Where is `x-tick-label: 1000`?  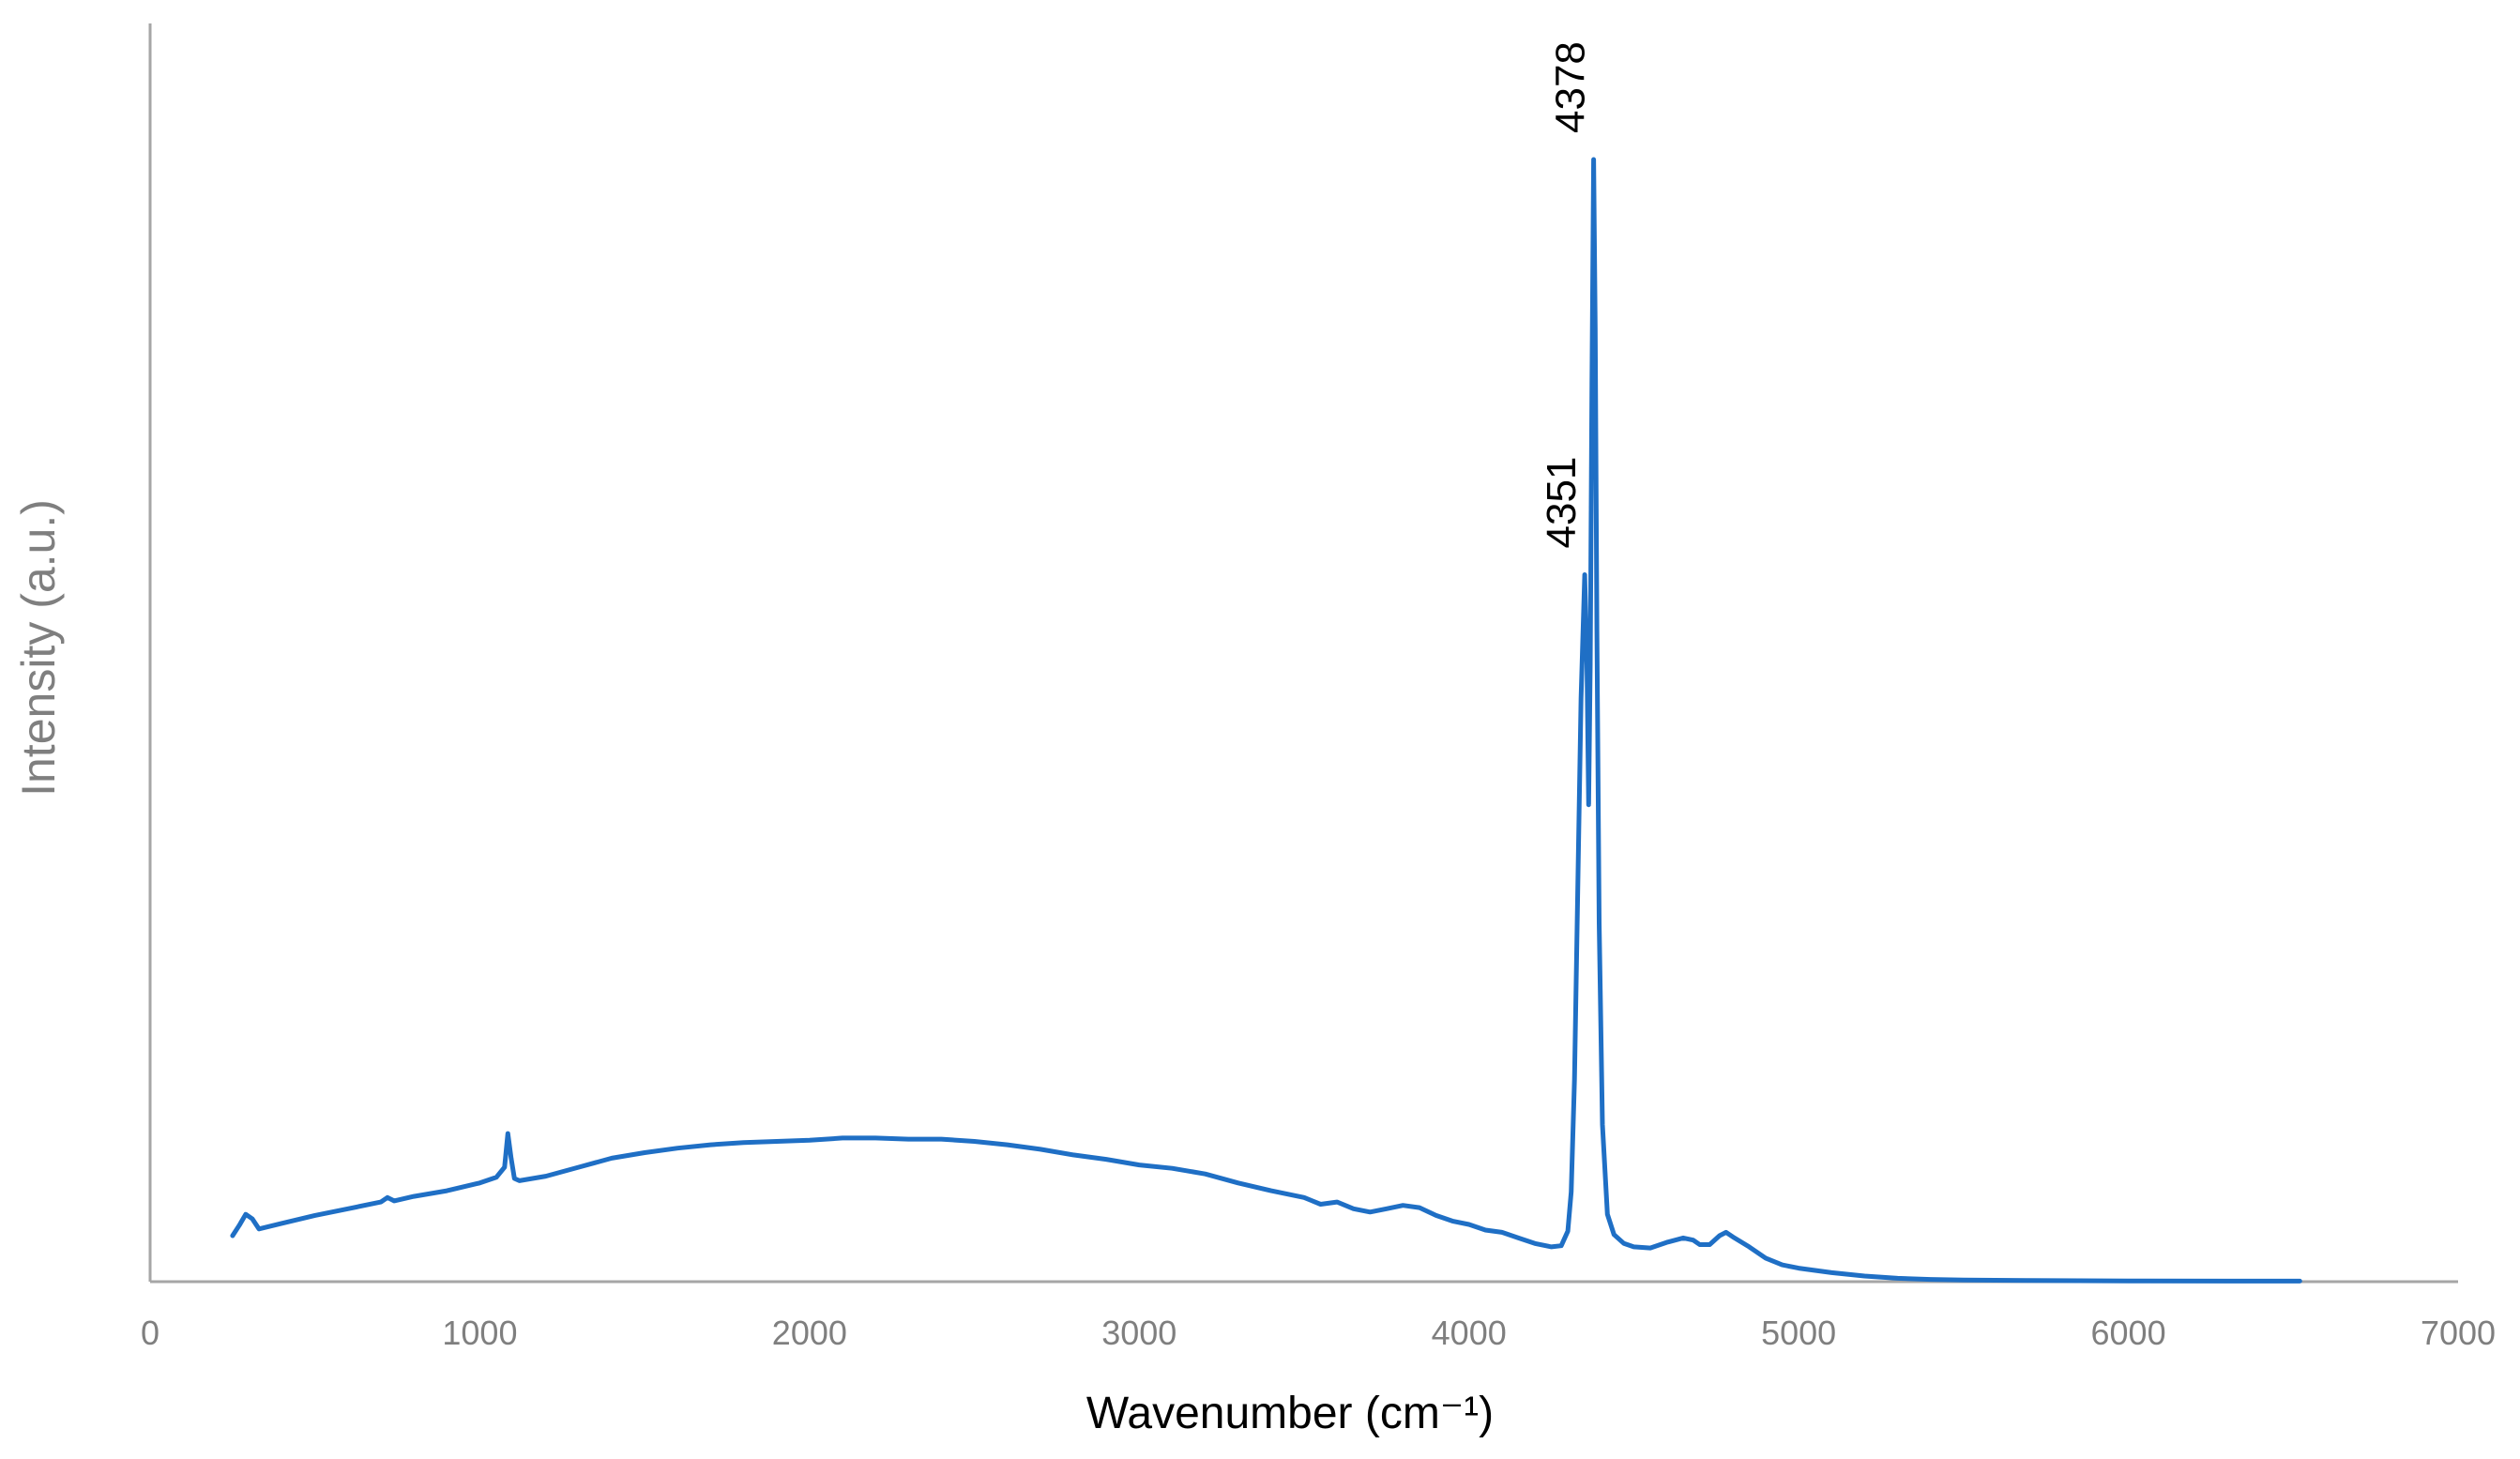
x-tick-label: 1000 is located at coordinates (479, 1333).